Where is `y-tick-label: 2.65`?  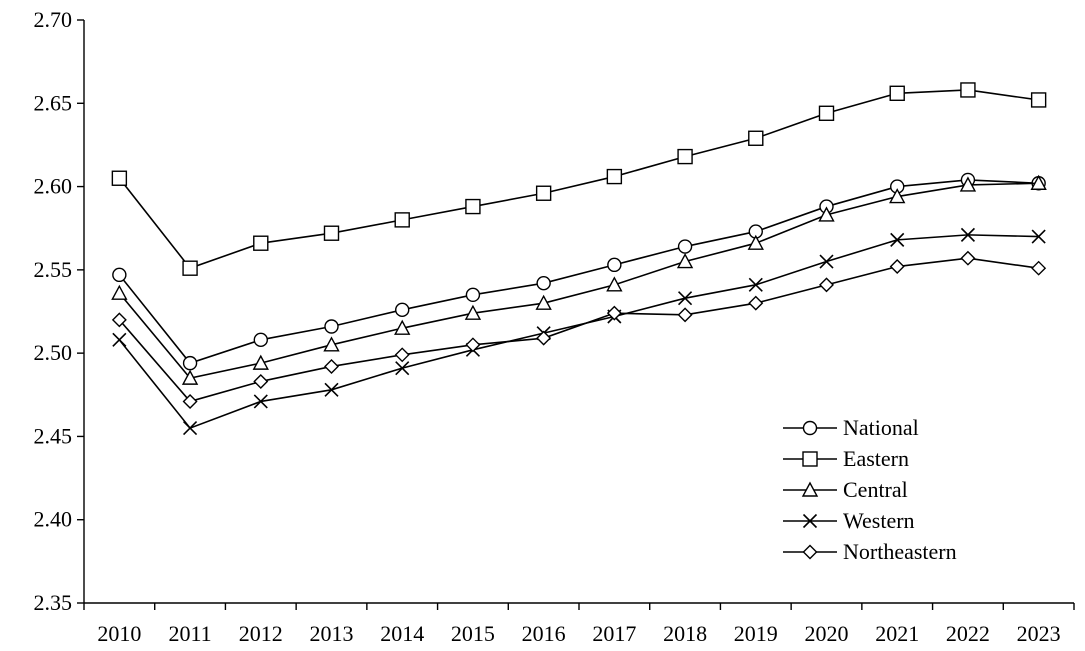
y-tick-label: 2.65 is located at coordinates (53, 102).